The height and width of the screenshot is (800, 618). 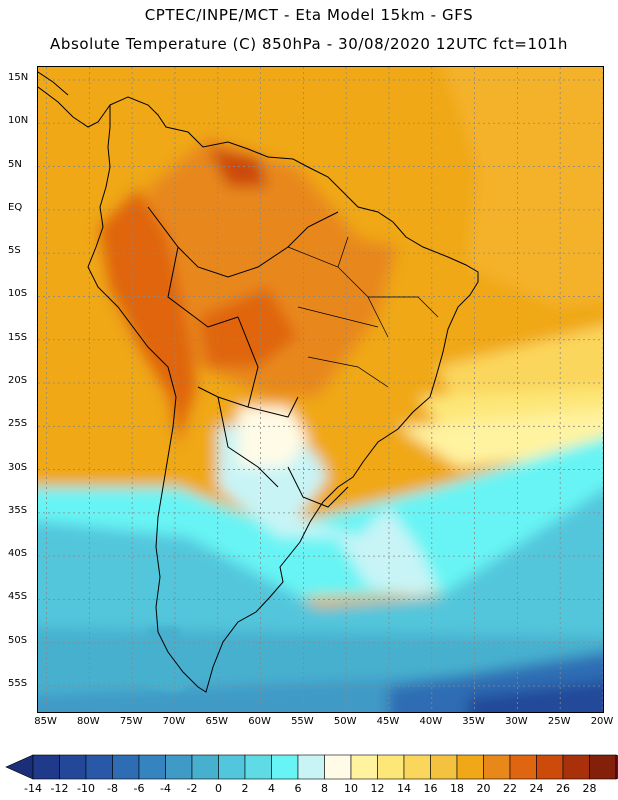 What do you see at coordinates (165, 788) in the screenshot?
I see `colorbar-tick-label: -4` at bounding box center [165, 788].